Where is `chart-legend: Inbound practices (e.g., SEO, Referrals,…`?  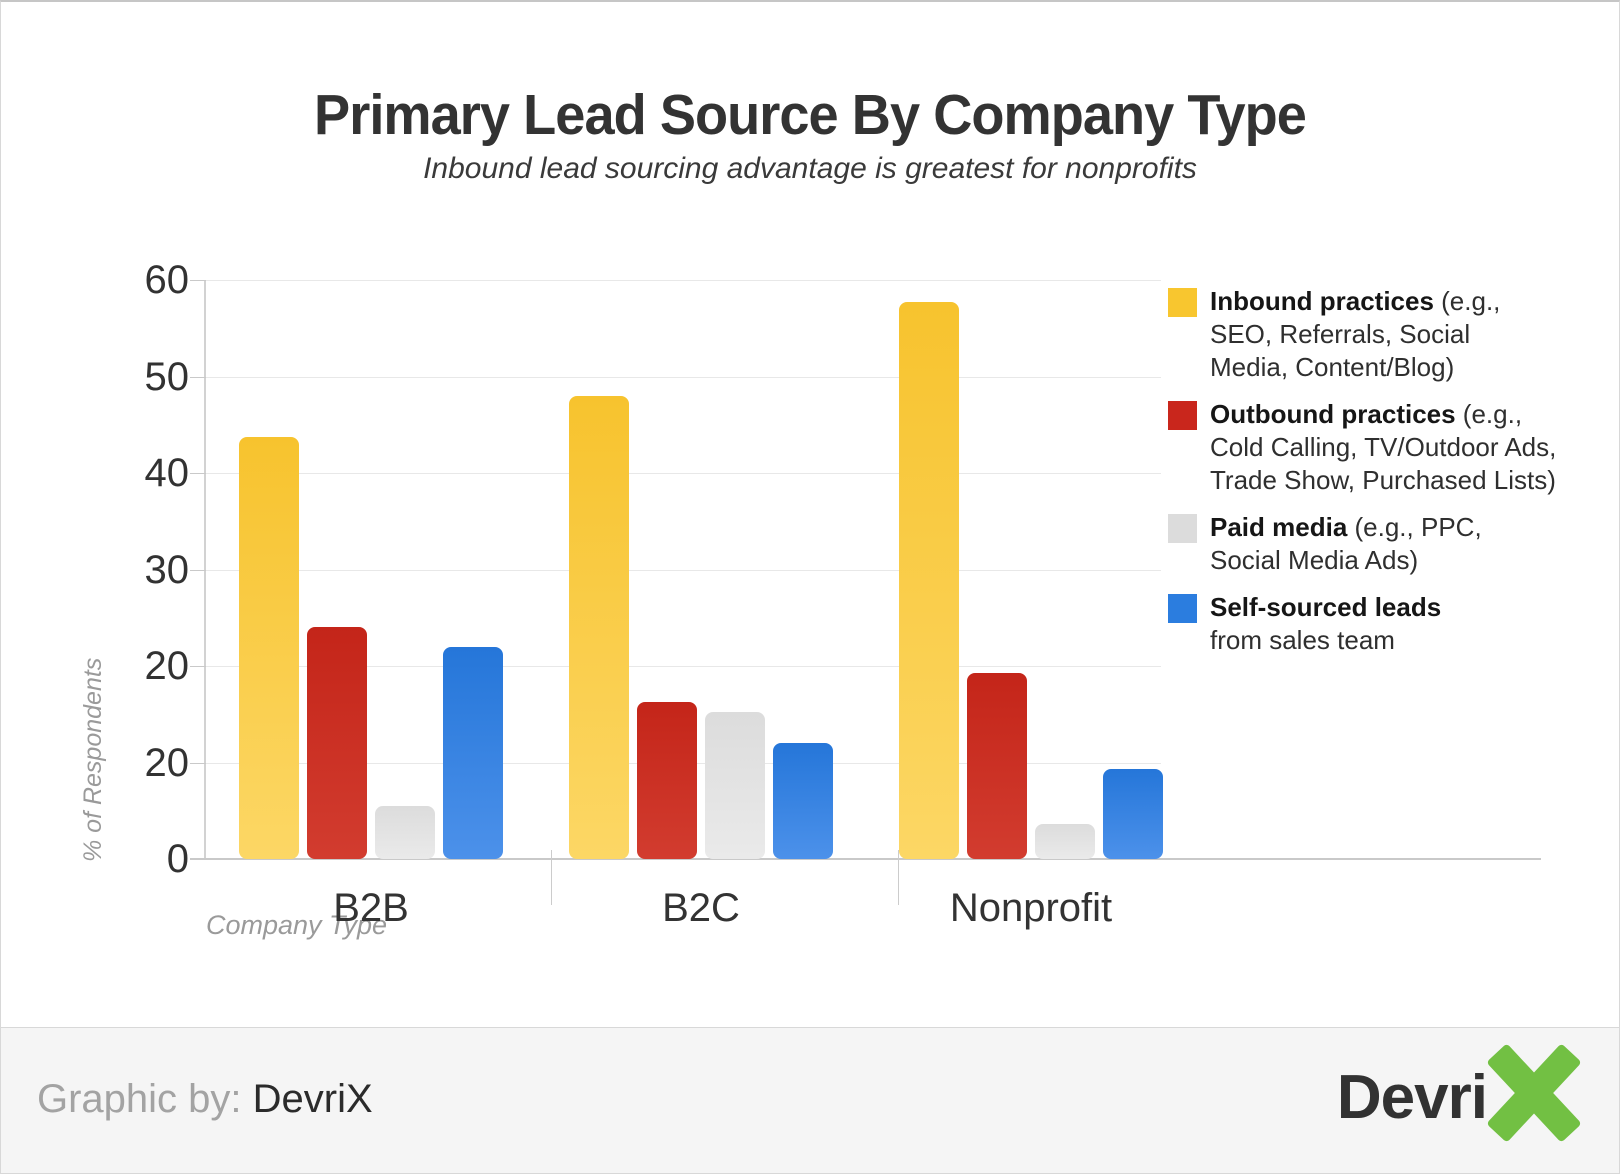
chart-legend: Inbound practices (e.g., SEO, Referrals,… is located at coordinates (1389, 471).